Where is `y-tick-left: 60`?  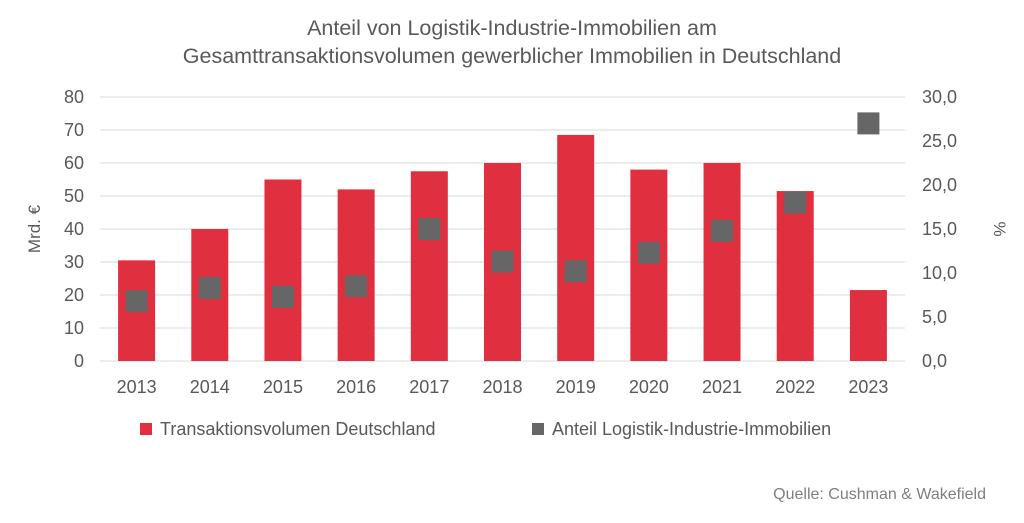
y-tick-left: 60 is located at coordinates (74, 163).